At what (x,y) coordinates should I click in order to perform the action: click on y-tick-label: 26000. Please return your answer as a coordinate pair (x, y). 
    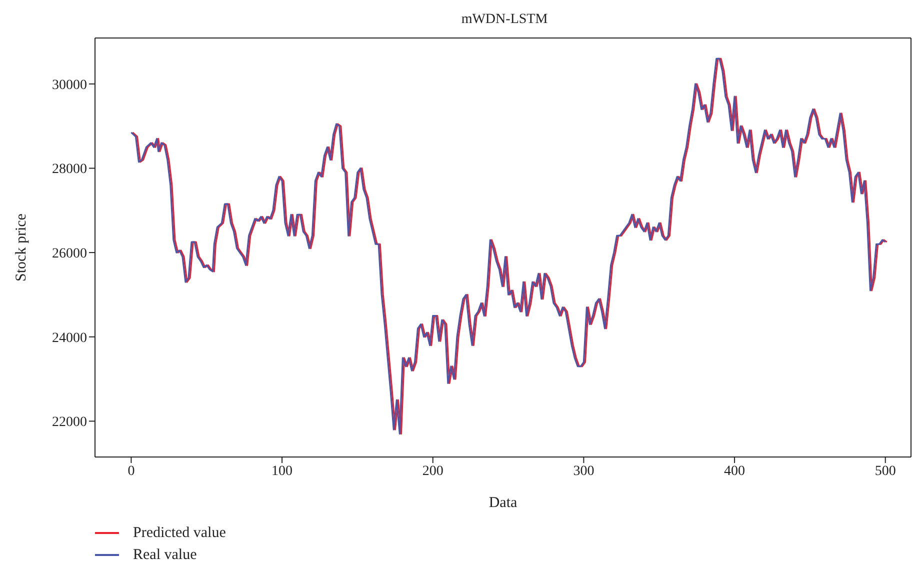
    Looking at the image, I should click on (69, 254).